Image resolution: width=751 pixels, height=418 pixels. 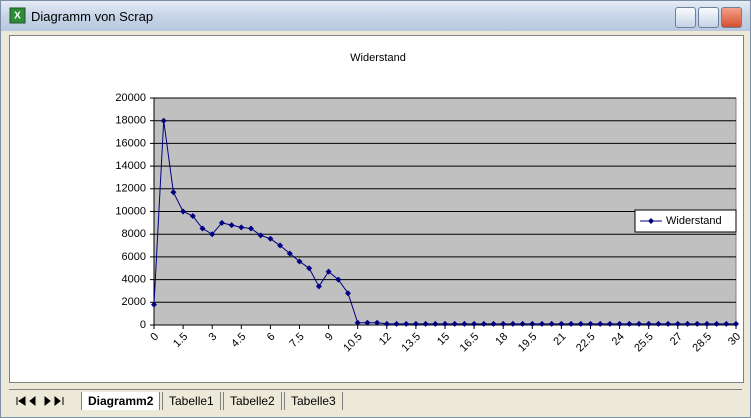 I want to click on x-tick-label: 22.5, so click(x=586, y=343).